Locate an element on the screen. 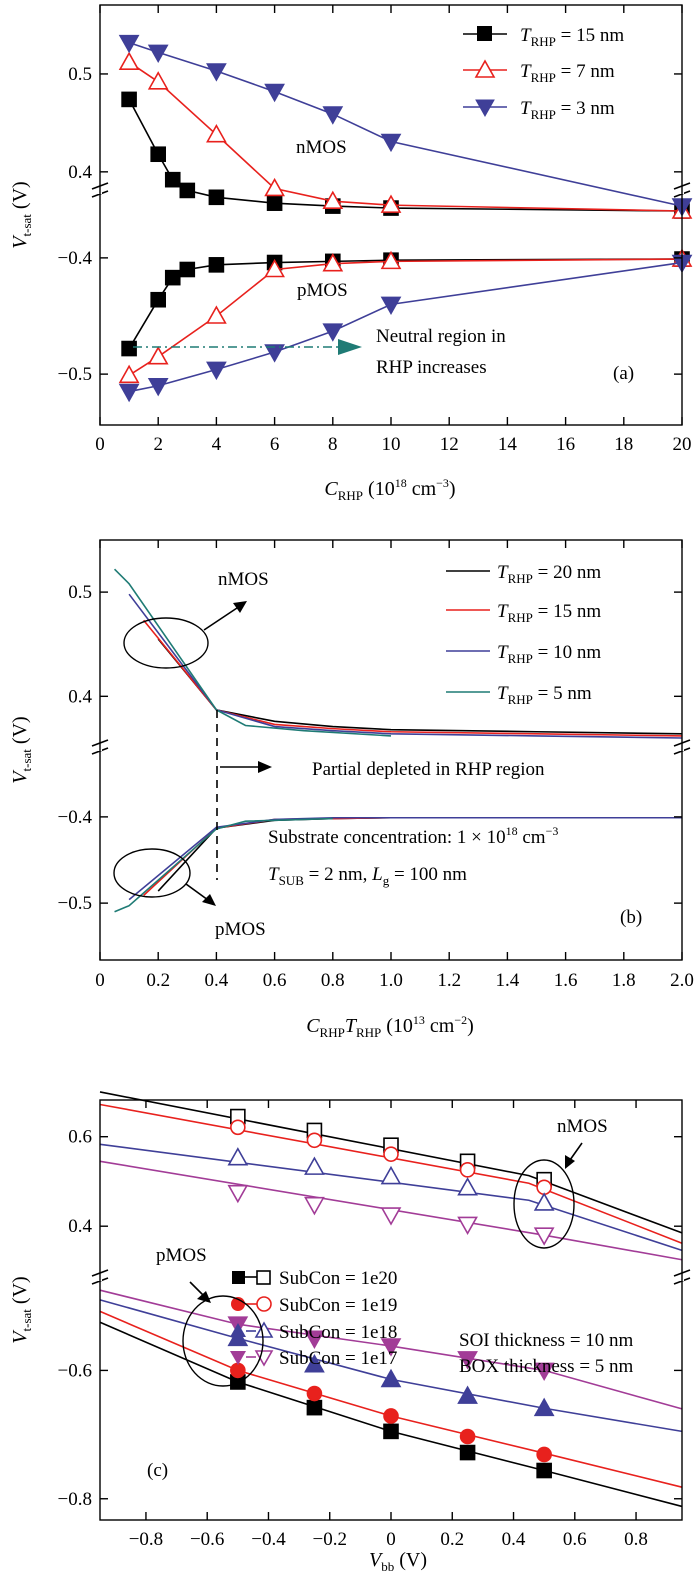  panel-c-pmos-label: pMOS is located at coordinates (181, 1255).